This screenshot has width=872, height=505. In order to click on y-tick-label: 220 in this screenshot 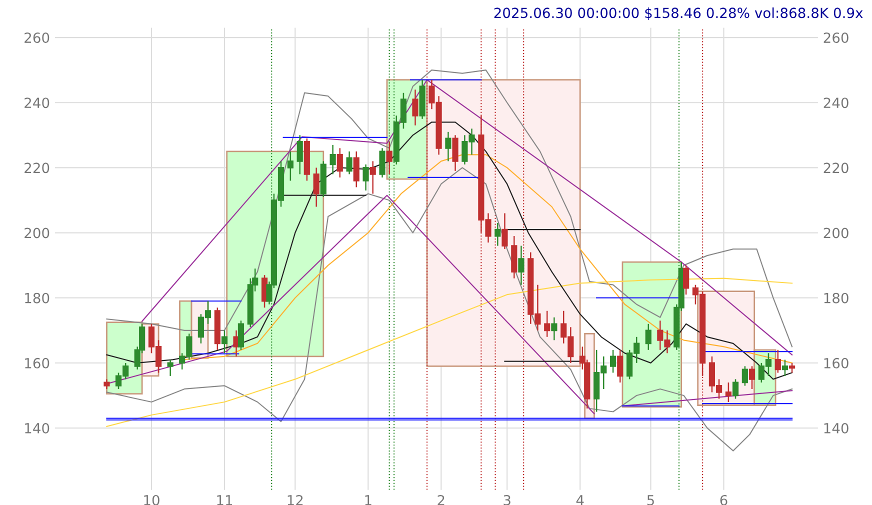, I will do `click(37, 168)`.